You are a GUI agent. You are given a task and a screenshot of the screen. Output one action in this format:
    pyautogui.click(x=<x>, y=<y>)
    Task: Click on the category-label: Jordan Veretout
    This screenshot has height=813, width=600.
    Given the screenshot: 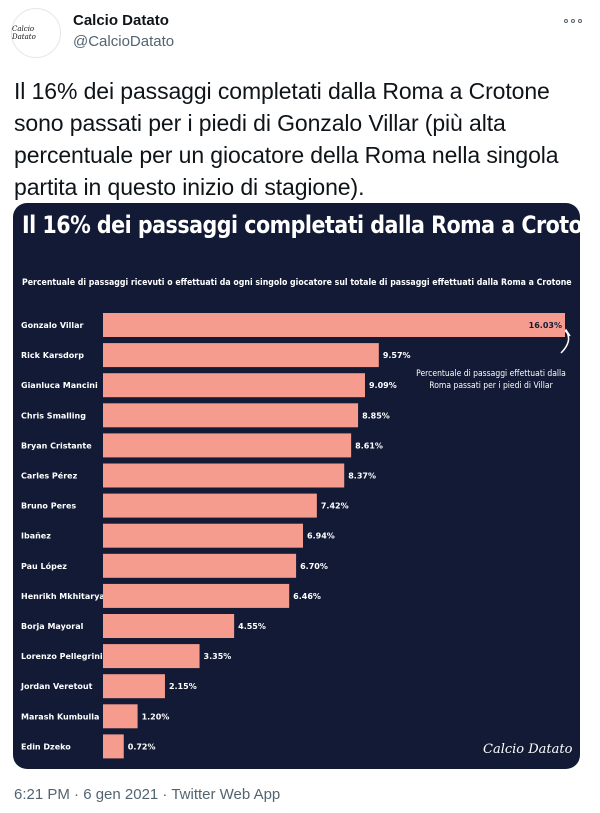 What is the action you would take?
    pyautogui.click(x=56, y=686)
    